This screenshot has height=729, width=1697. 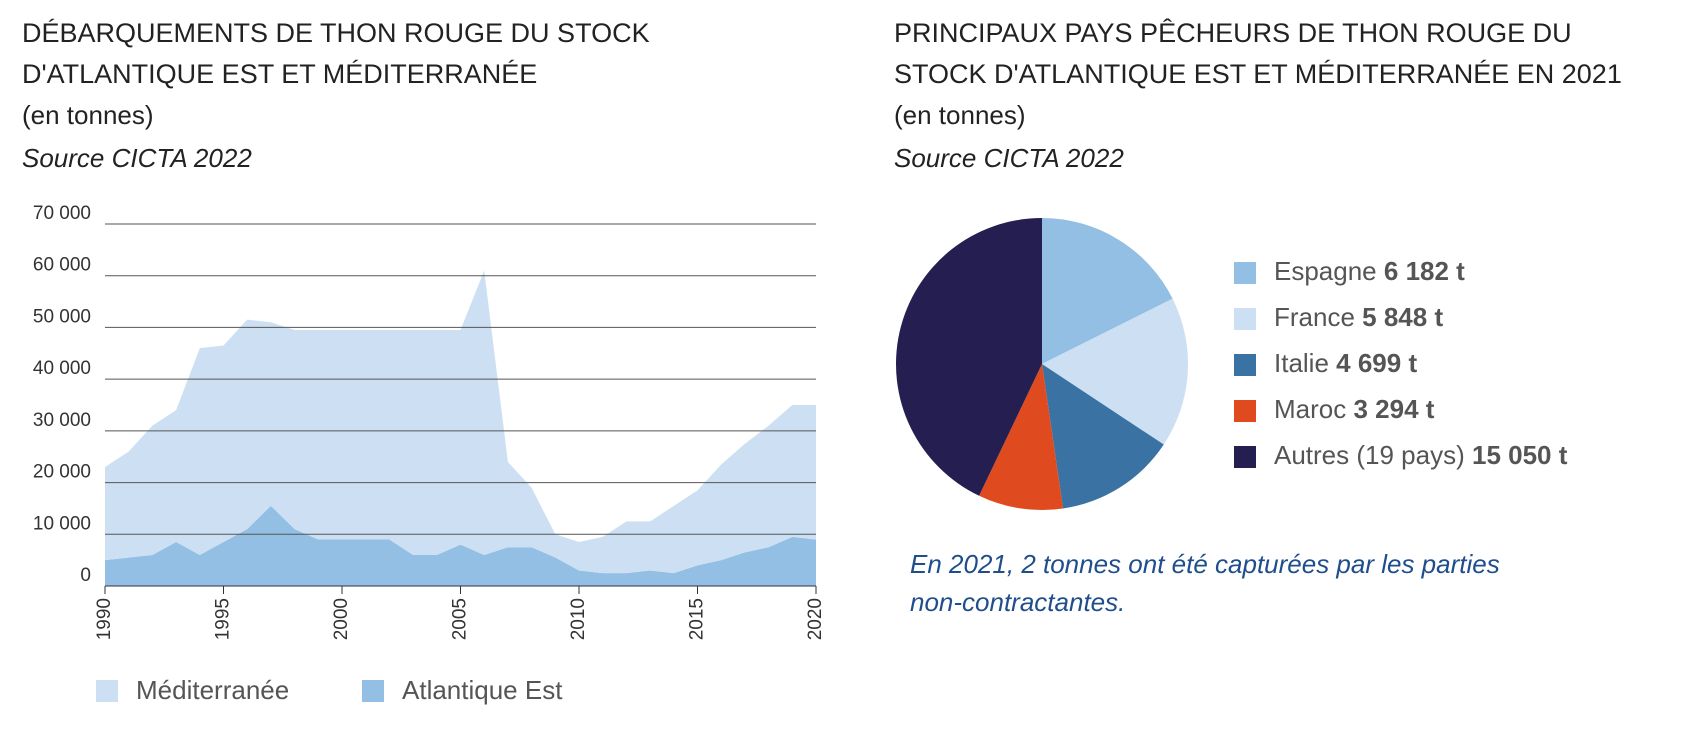 What do you see at coordinates (104, 619) in the screenshot?
I see `x-tick-label: 1990` at bounding box center [104, 619].